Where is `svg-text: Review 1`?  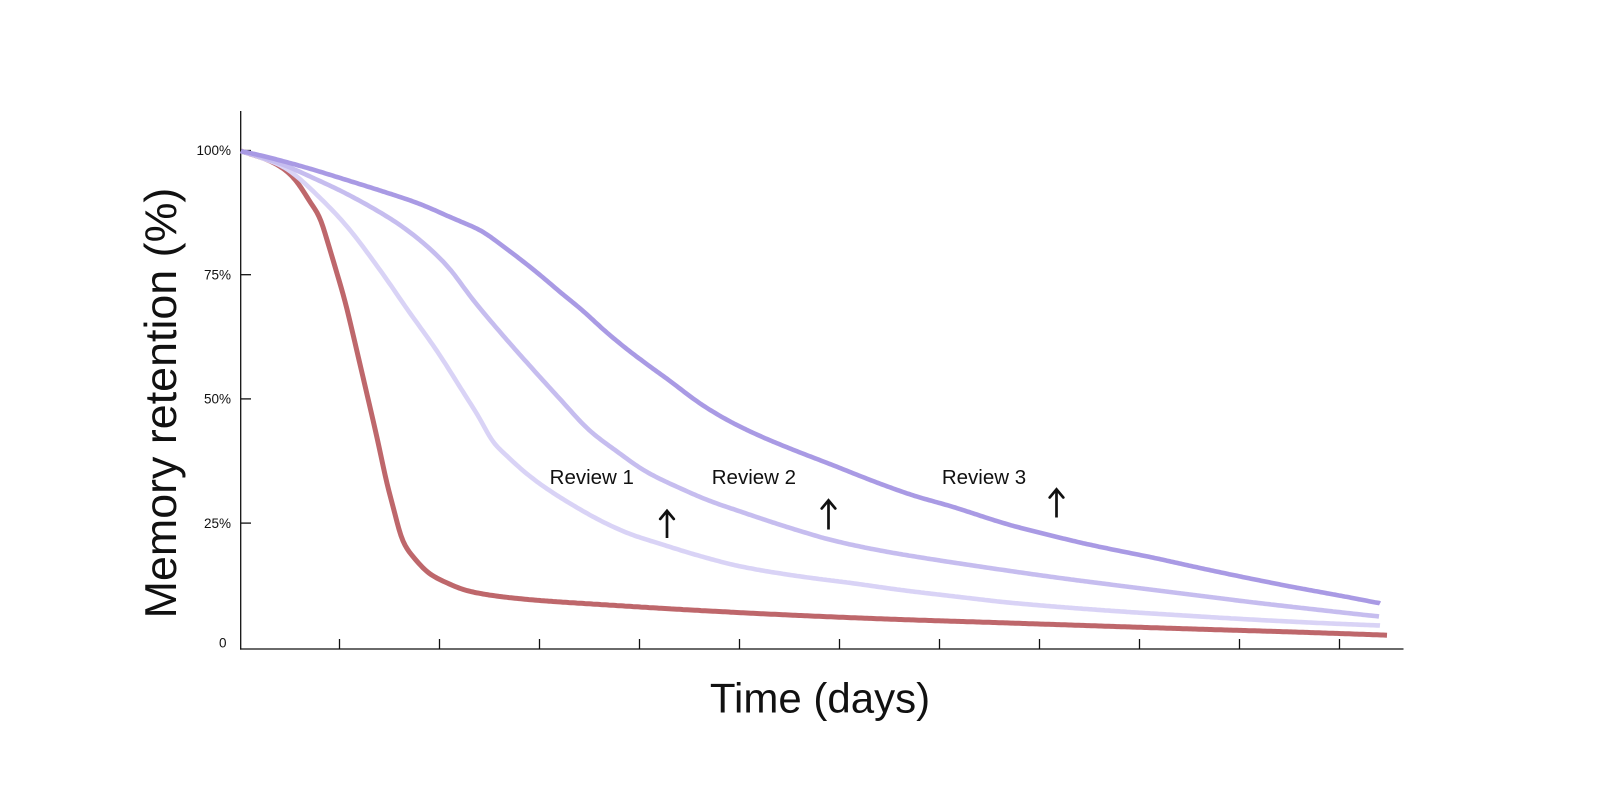
svg-text: Review 1 is located at coordinates (592, 477).